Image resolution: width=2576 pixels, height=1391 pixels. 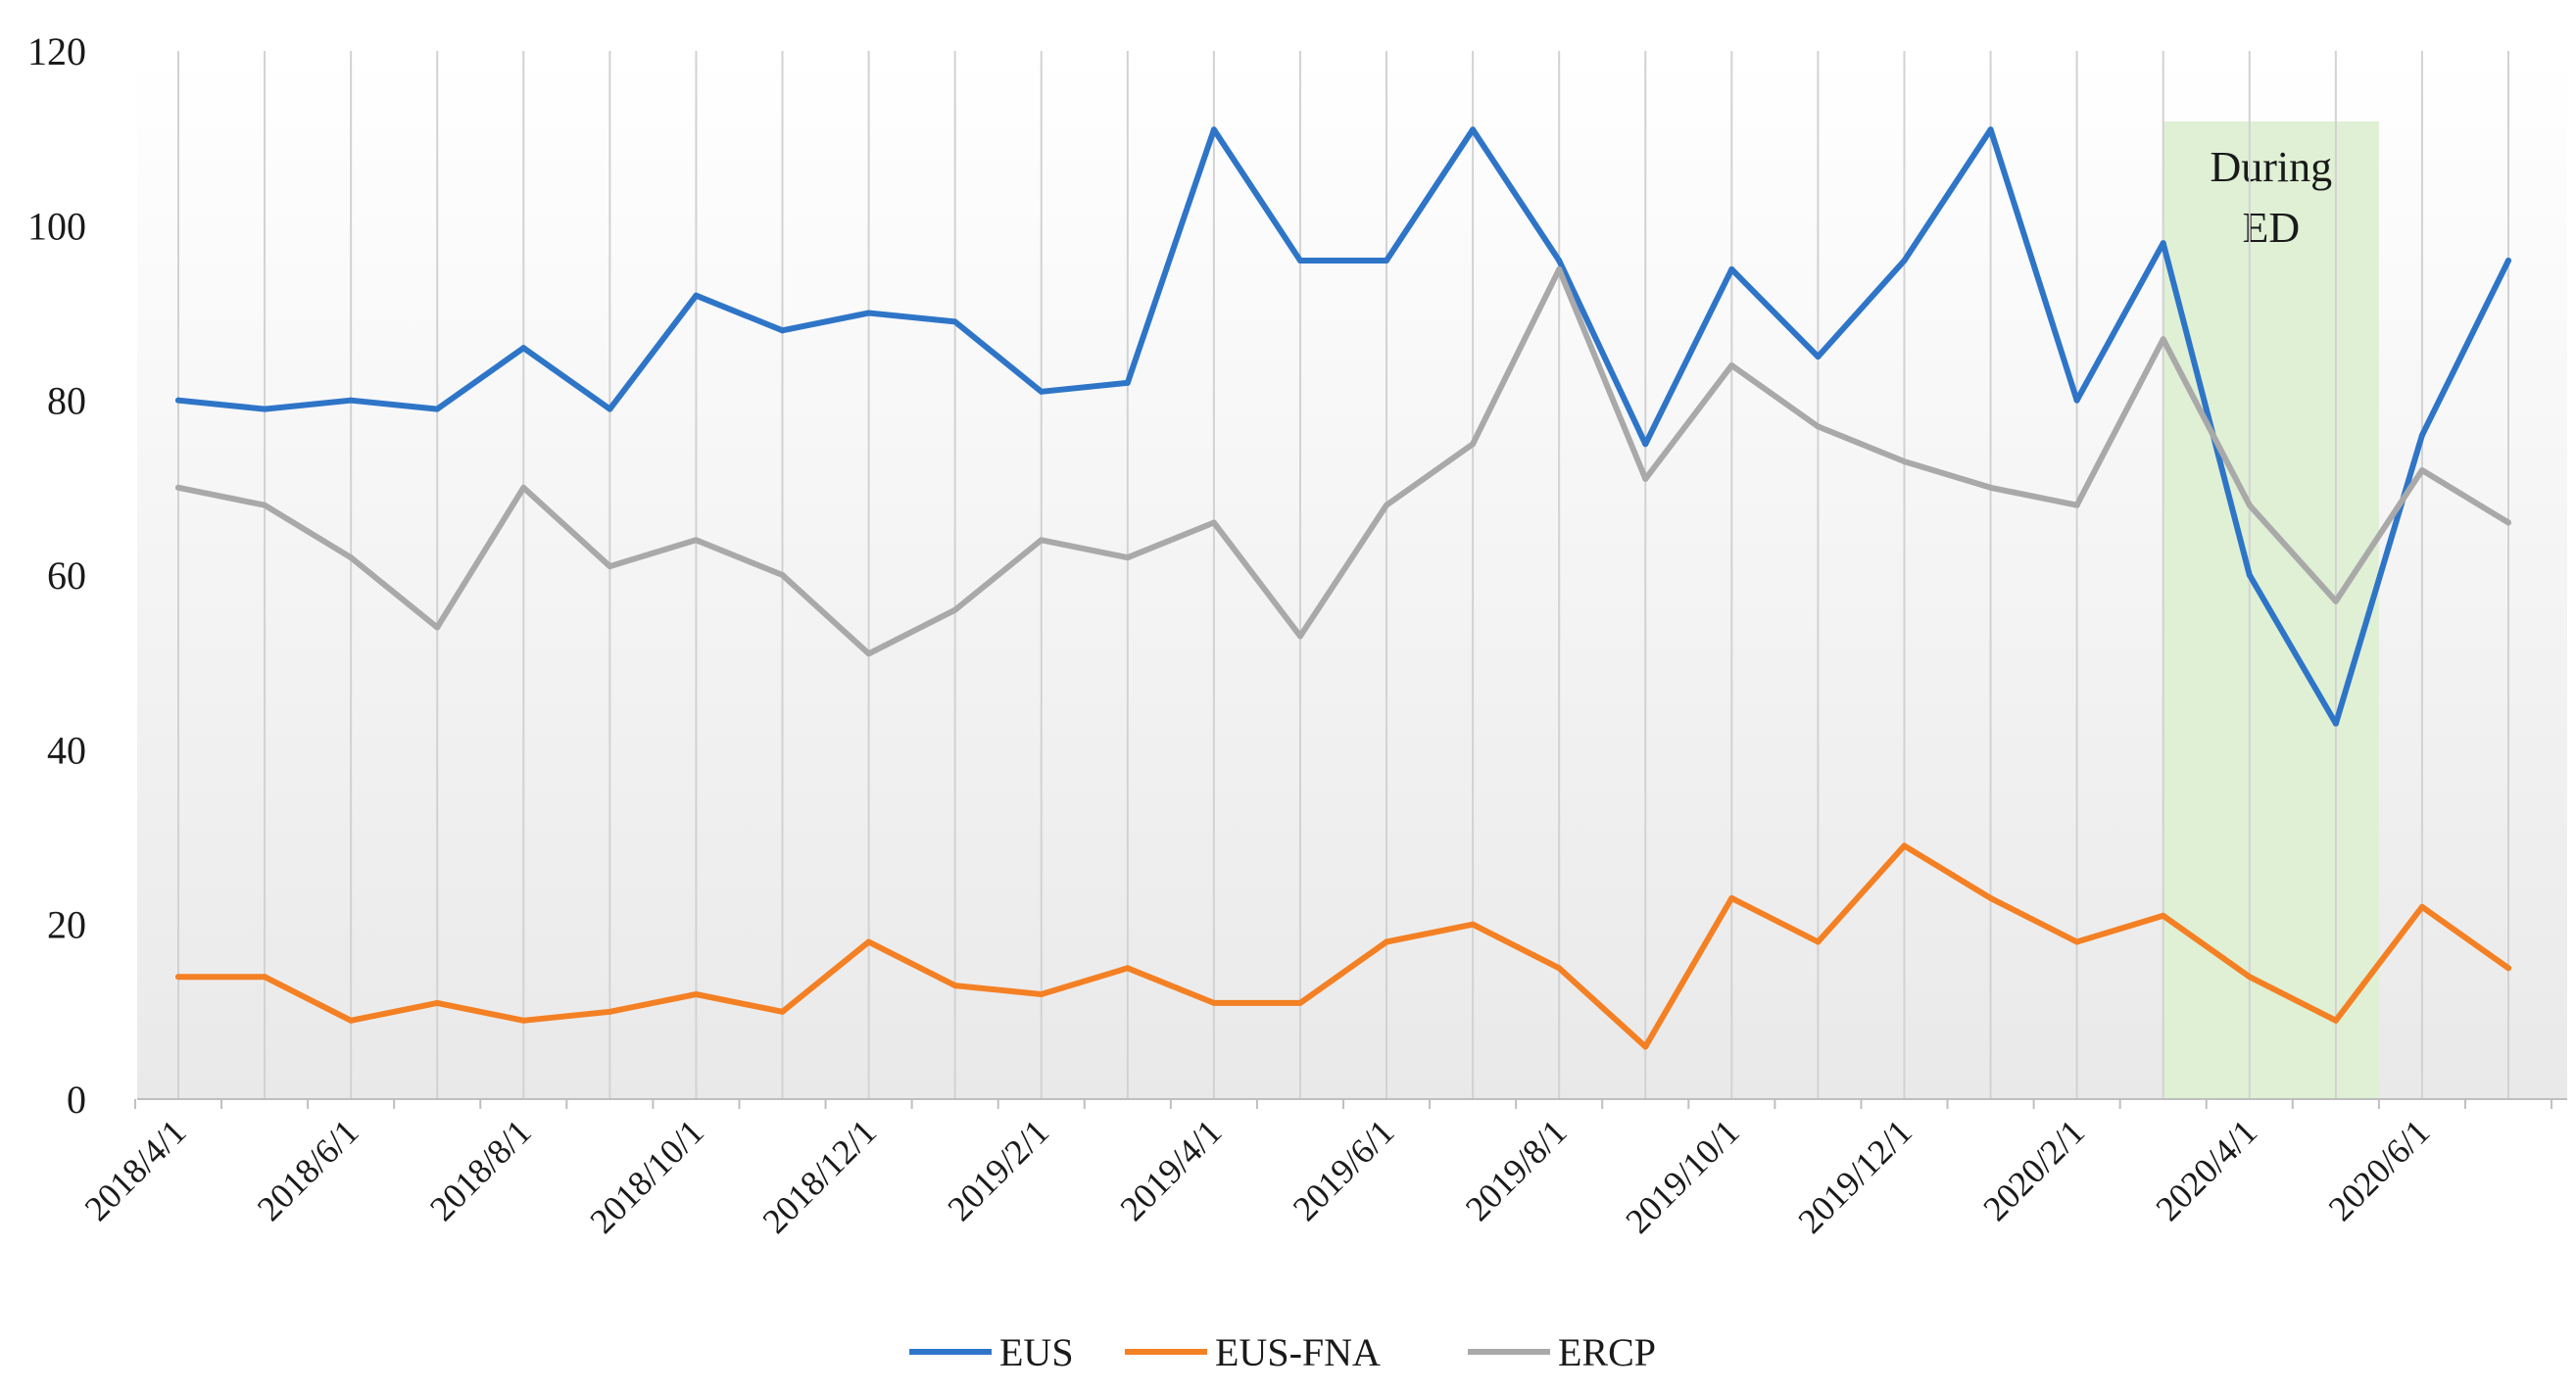 I want to click on y-tick-label: 120, so click(x=56, y=51).